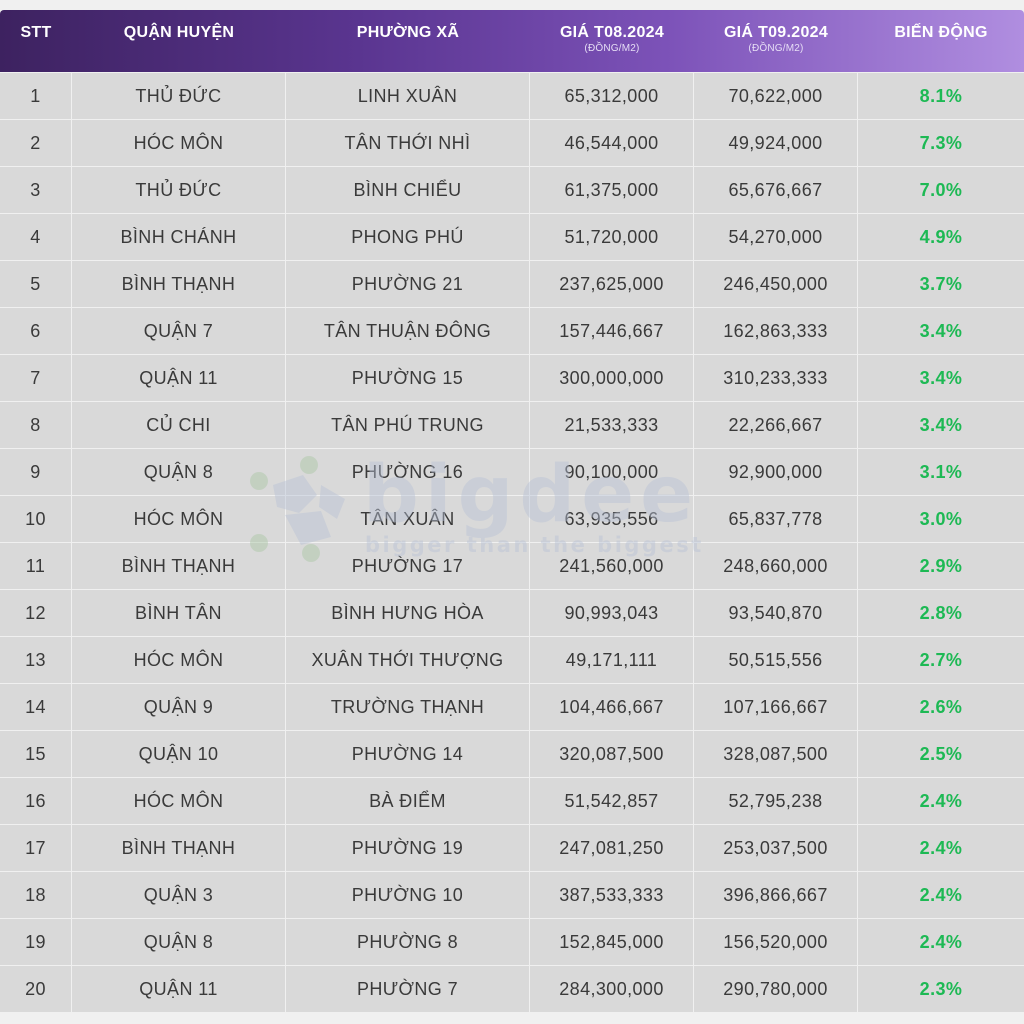 Image resolution: width=1024 pixels, height=1024 pixels. I want to click on table-row: 9 QUẬN 8 PHƯỜNG 16 90,100,000 92,900,000 3.1%, so click(512, 472).